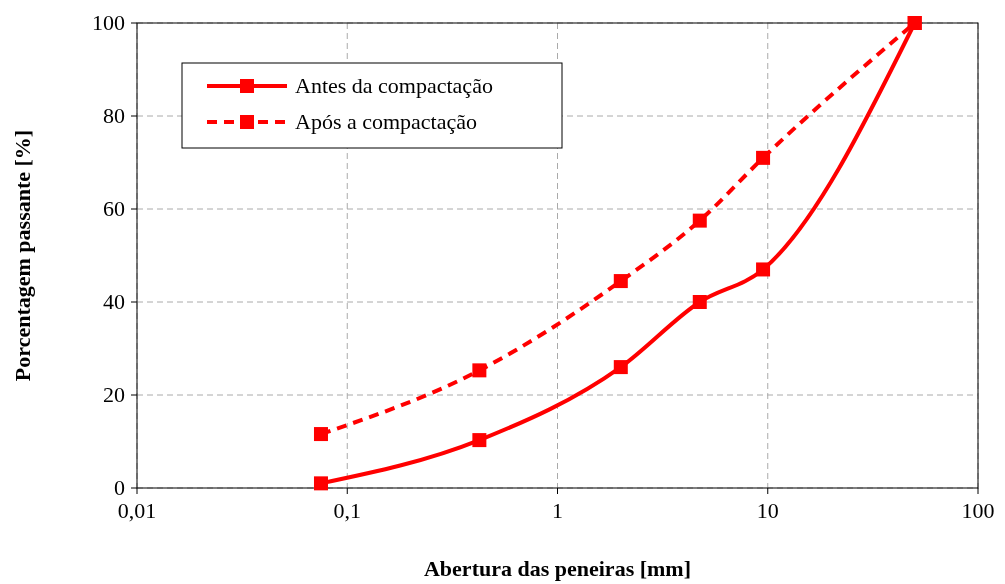 The height and width of the screenshot is (584, 1005). I want to click on legend-label: Após a compactação, so click(386, 121).